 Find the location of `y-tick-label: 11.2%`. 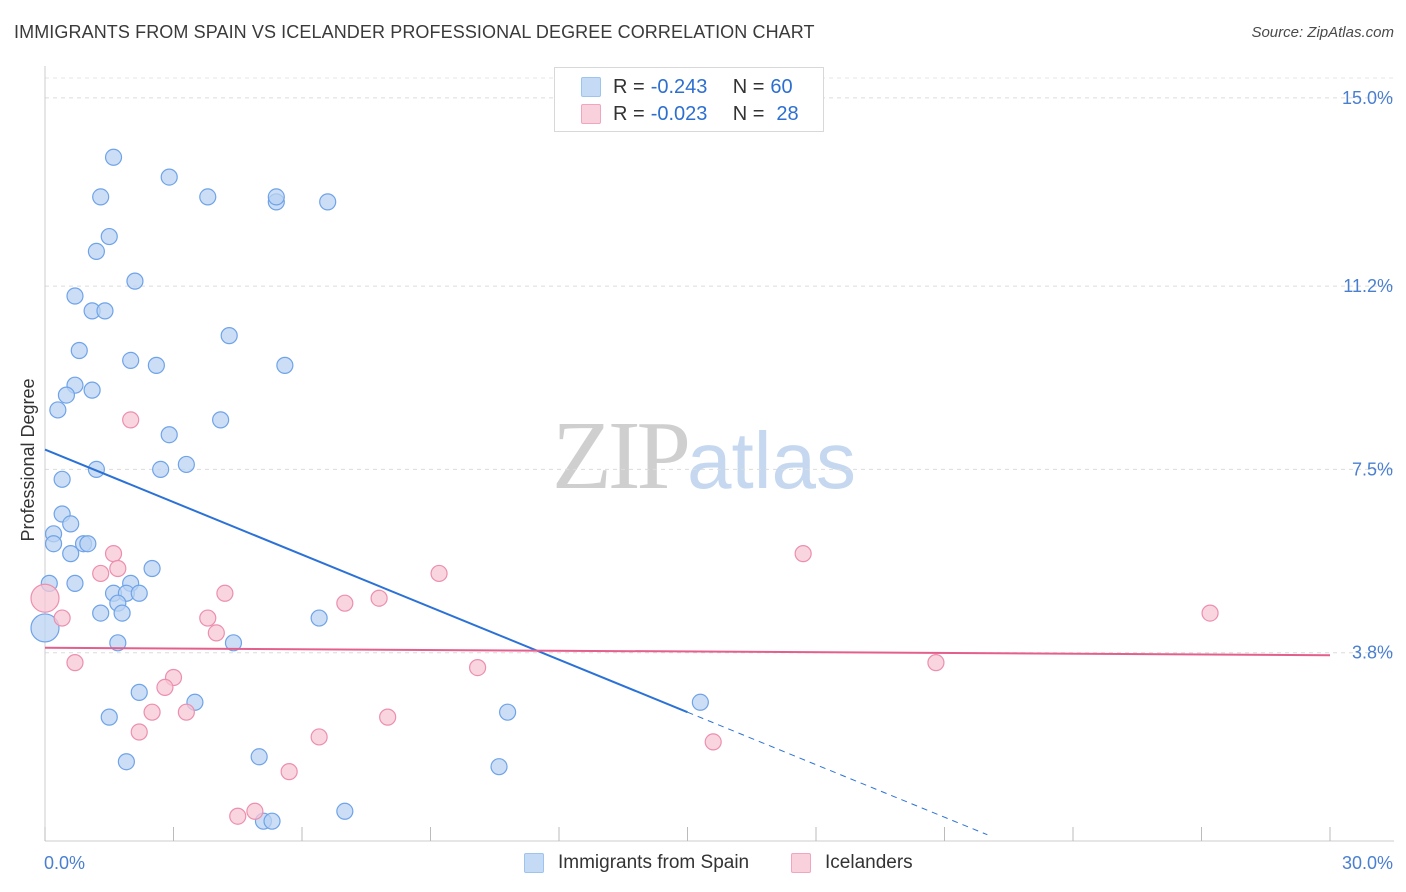

y-tick-label: 11.2% is located at coordinates (1368, 286).